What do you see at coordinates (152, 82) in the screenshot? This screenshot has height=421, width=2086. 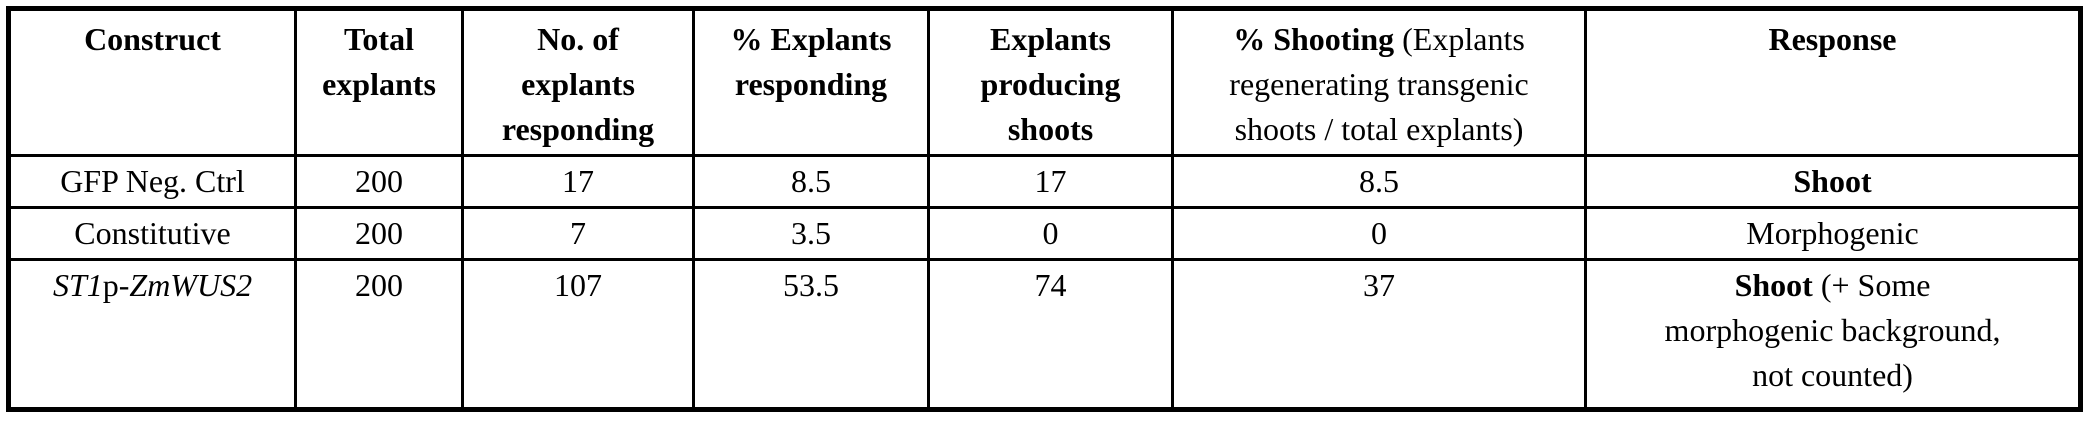 I see `col-header-construct: Construct` at bounding box center [152, 82].